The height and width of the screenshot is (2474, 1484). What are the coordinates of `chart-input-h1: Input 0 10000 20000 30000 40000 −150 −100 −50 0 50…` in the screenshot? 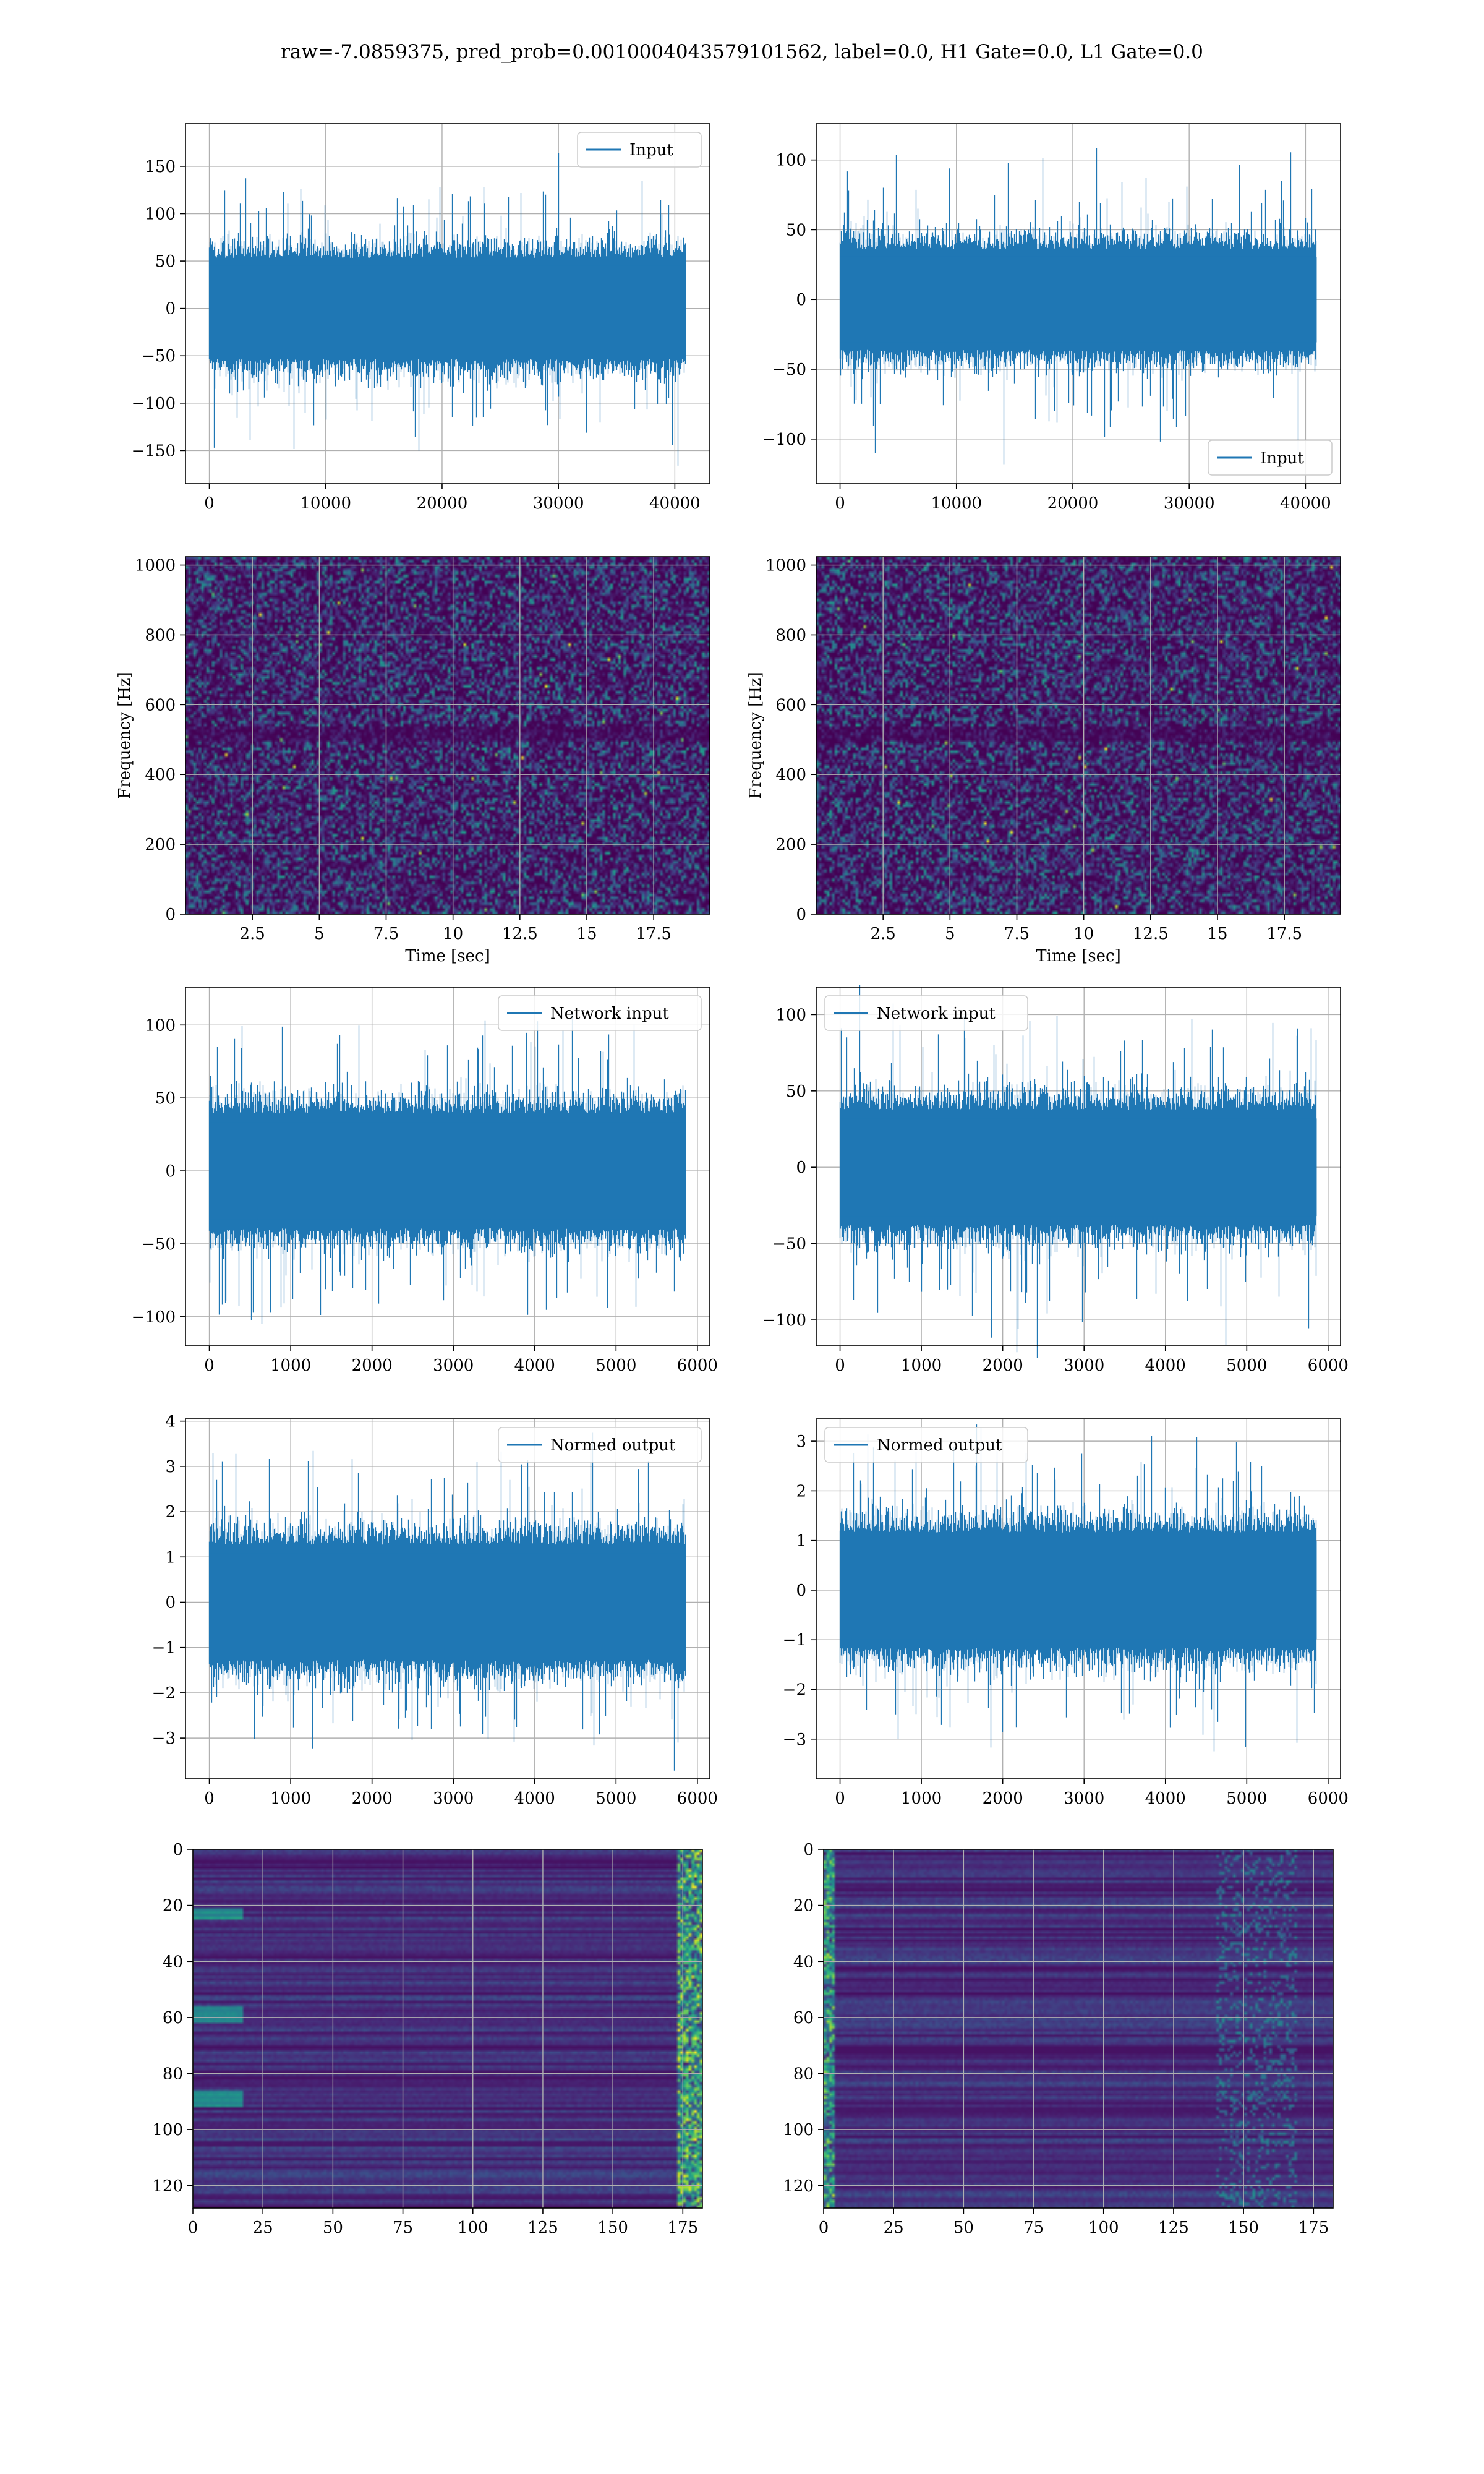 It's located at (421, 318).